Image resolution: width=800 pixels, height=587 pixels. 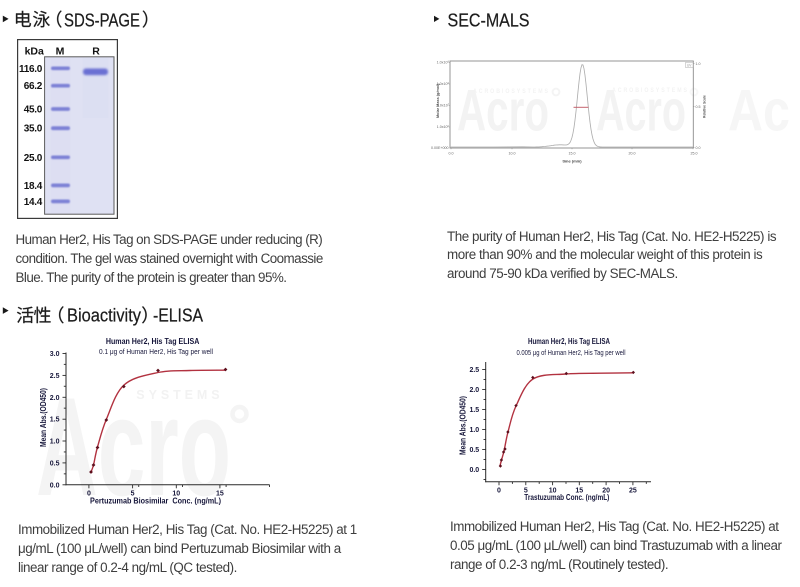 What do you see at coordinates (96, 51) in the screenshot?
I see `svg-text: R` at bounding box center [96, 51].